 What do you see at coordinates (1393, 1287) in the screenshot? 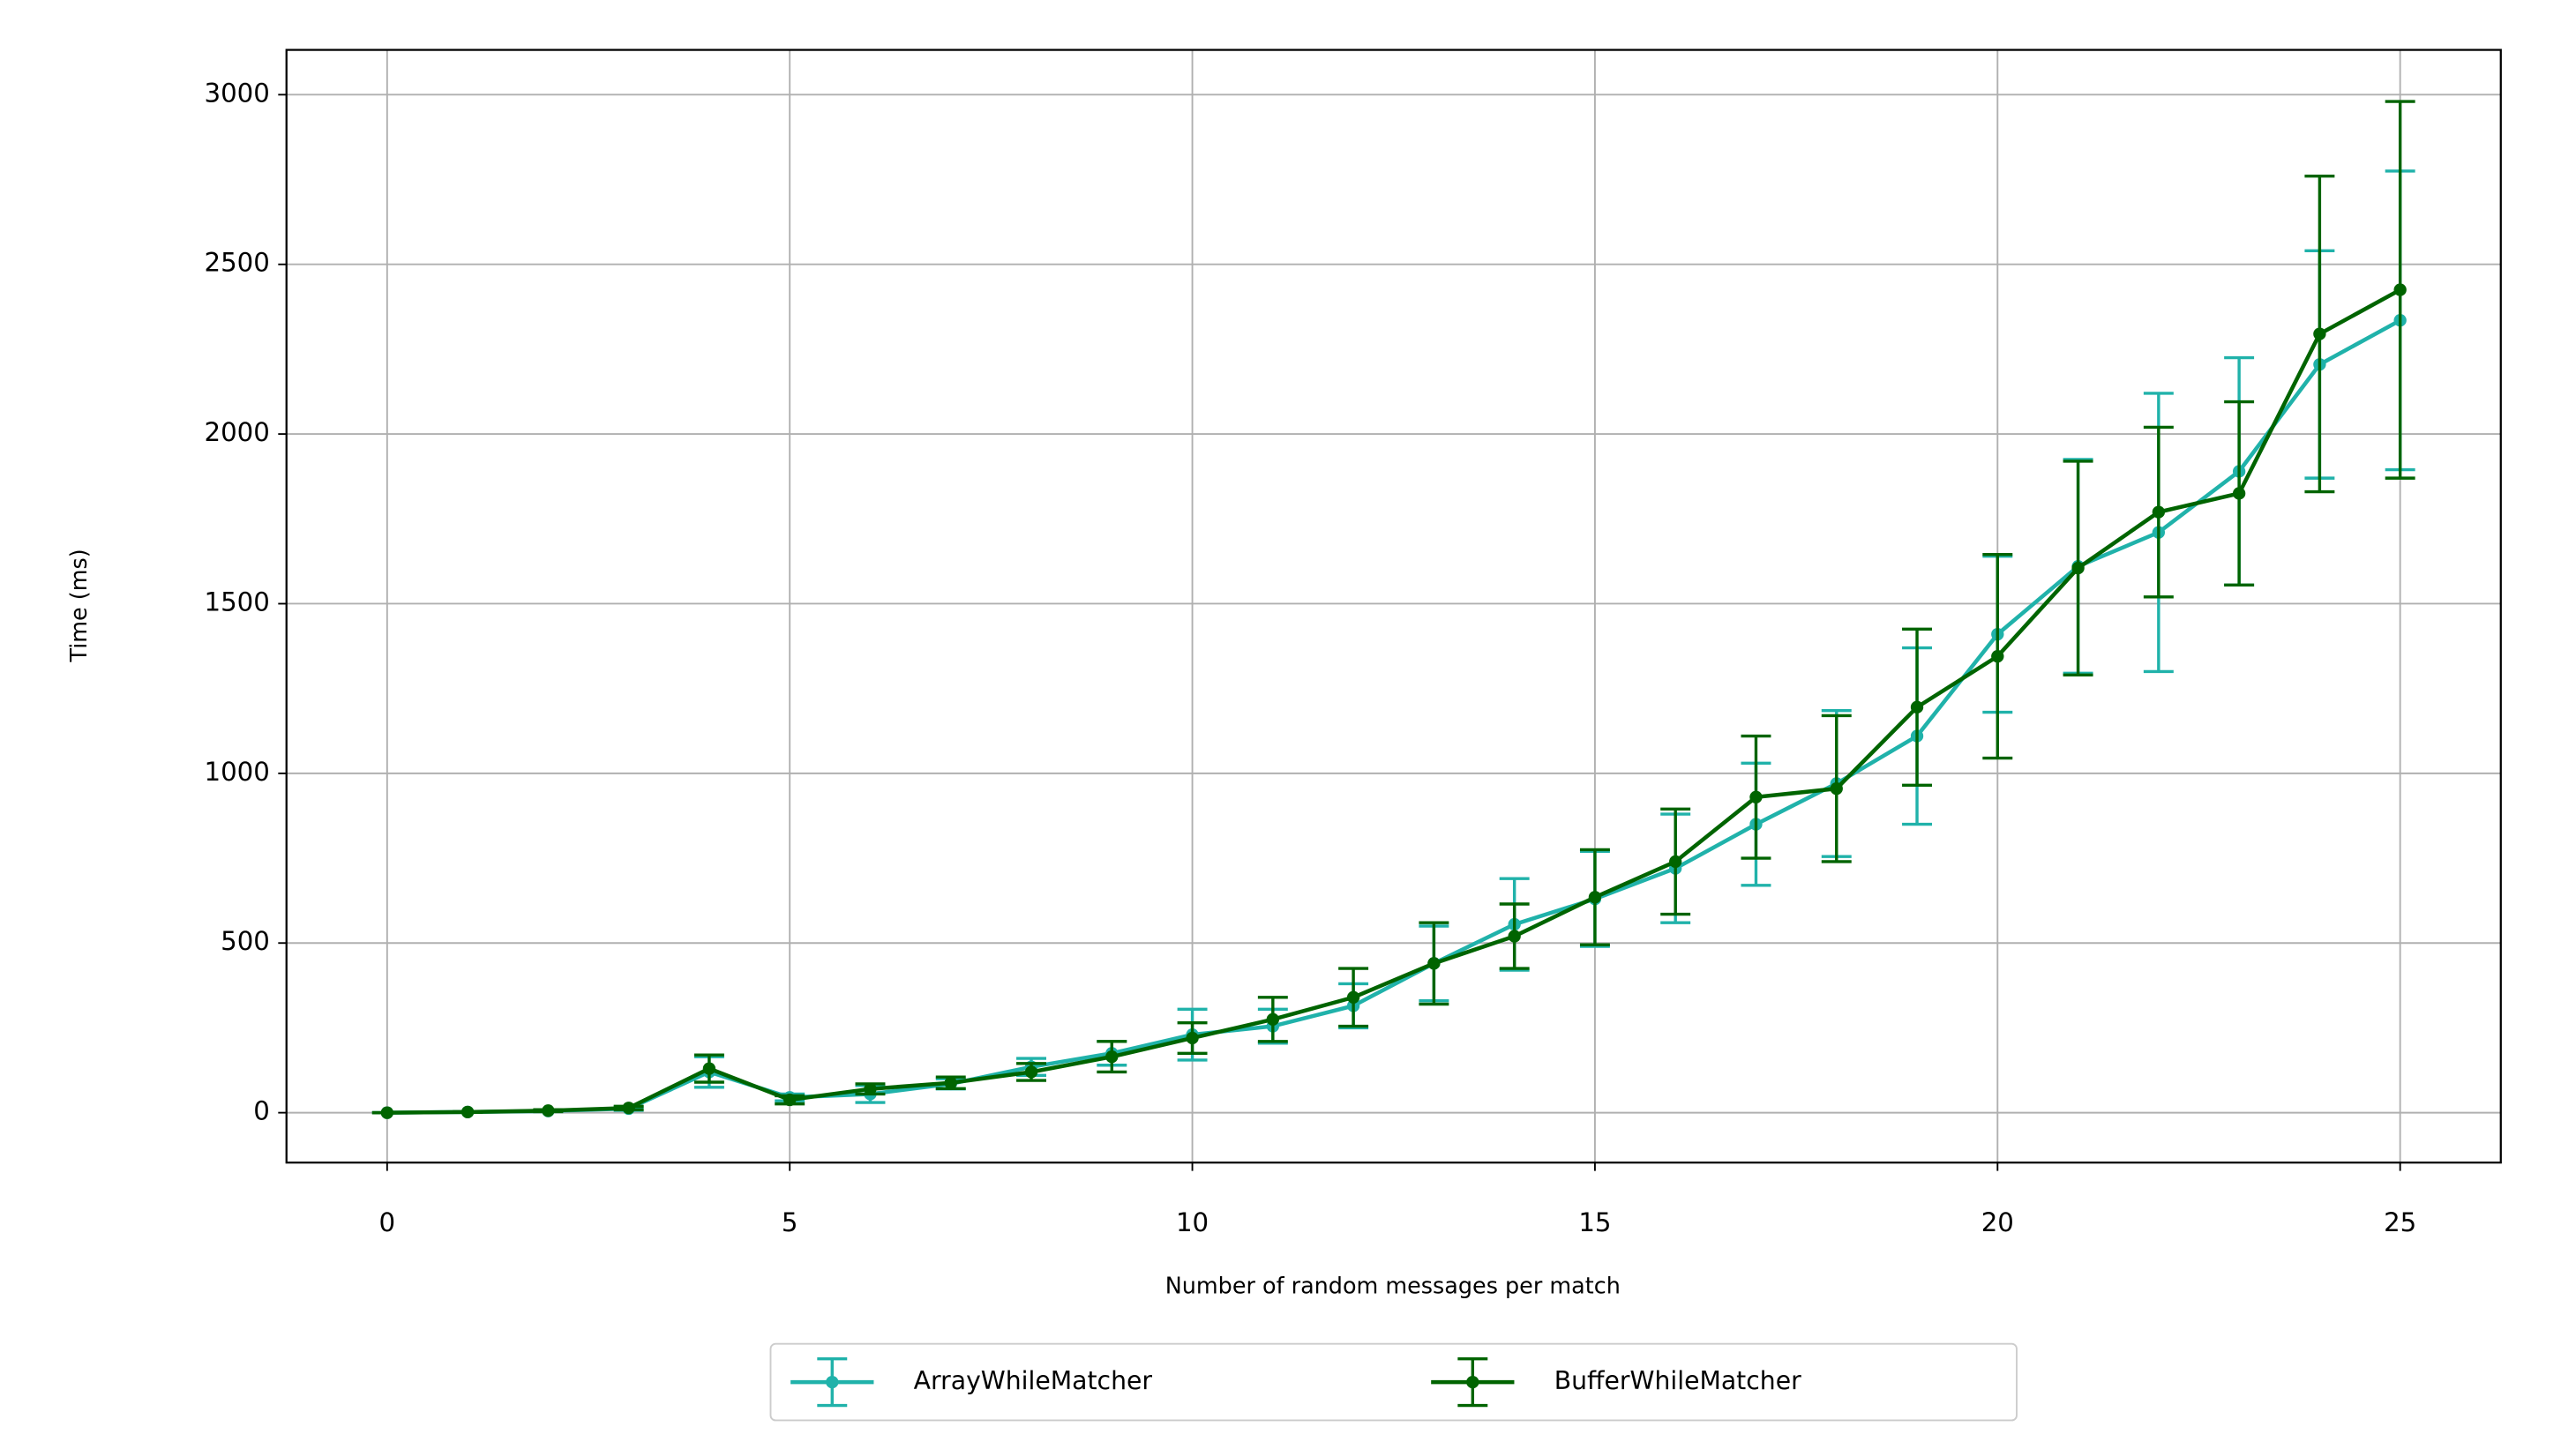
I see `x-axis-label: Number of random messages per match` at bounding box center [1393, 1287].